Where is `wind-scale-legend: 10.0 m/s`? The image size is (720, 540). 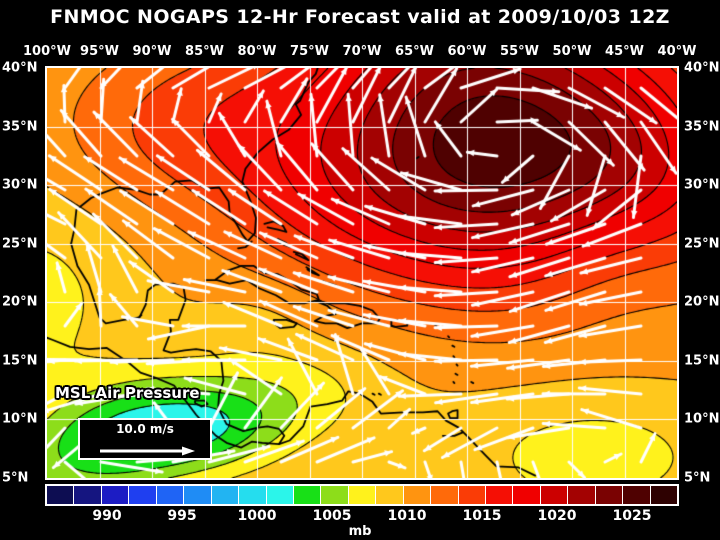
wind-scale-legend: 10.0 m/s is located at coordinates (145, 439).